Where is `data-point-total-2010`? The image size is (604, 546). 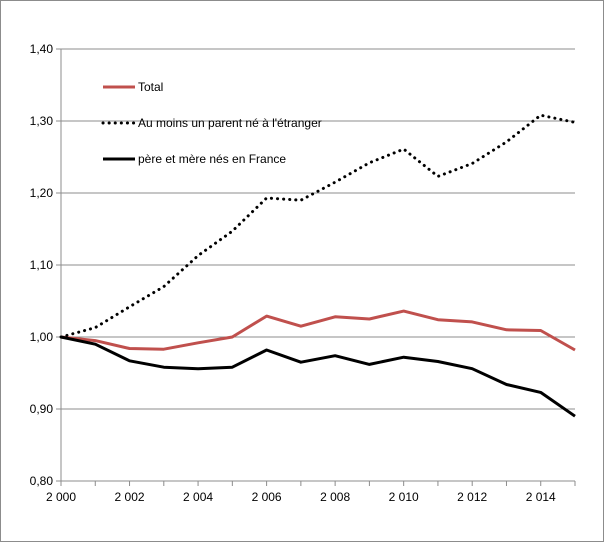
data-point-total-2010 is located at coordinates (404, 311).